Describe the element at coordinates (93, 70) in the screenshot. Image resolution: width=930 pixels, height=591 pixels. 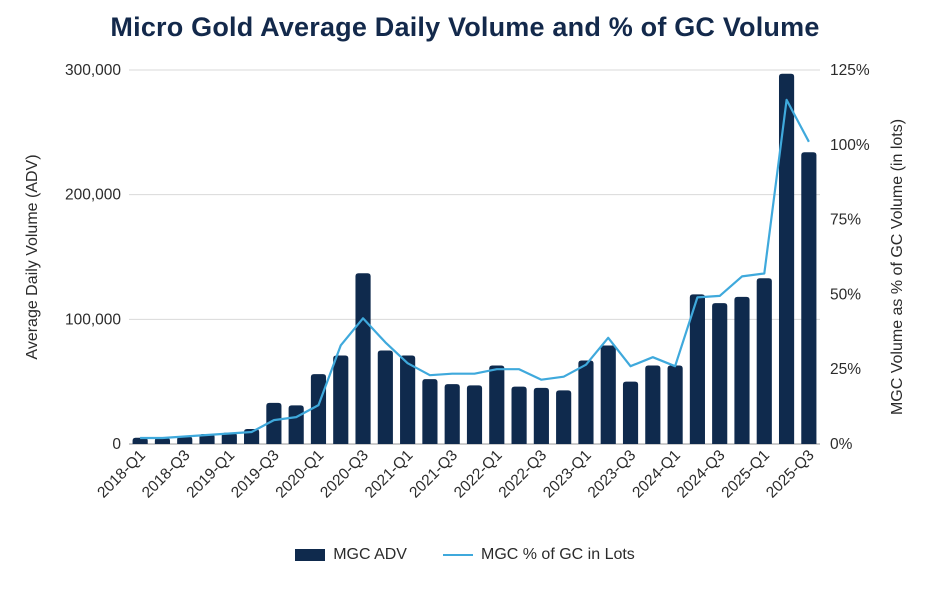
I see `y-left-tick-label: 300,000` at that location.